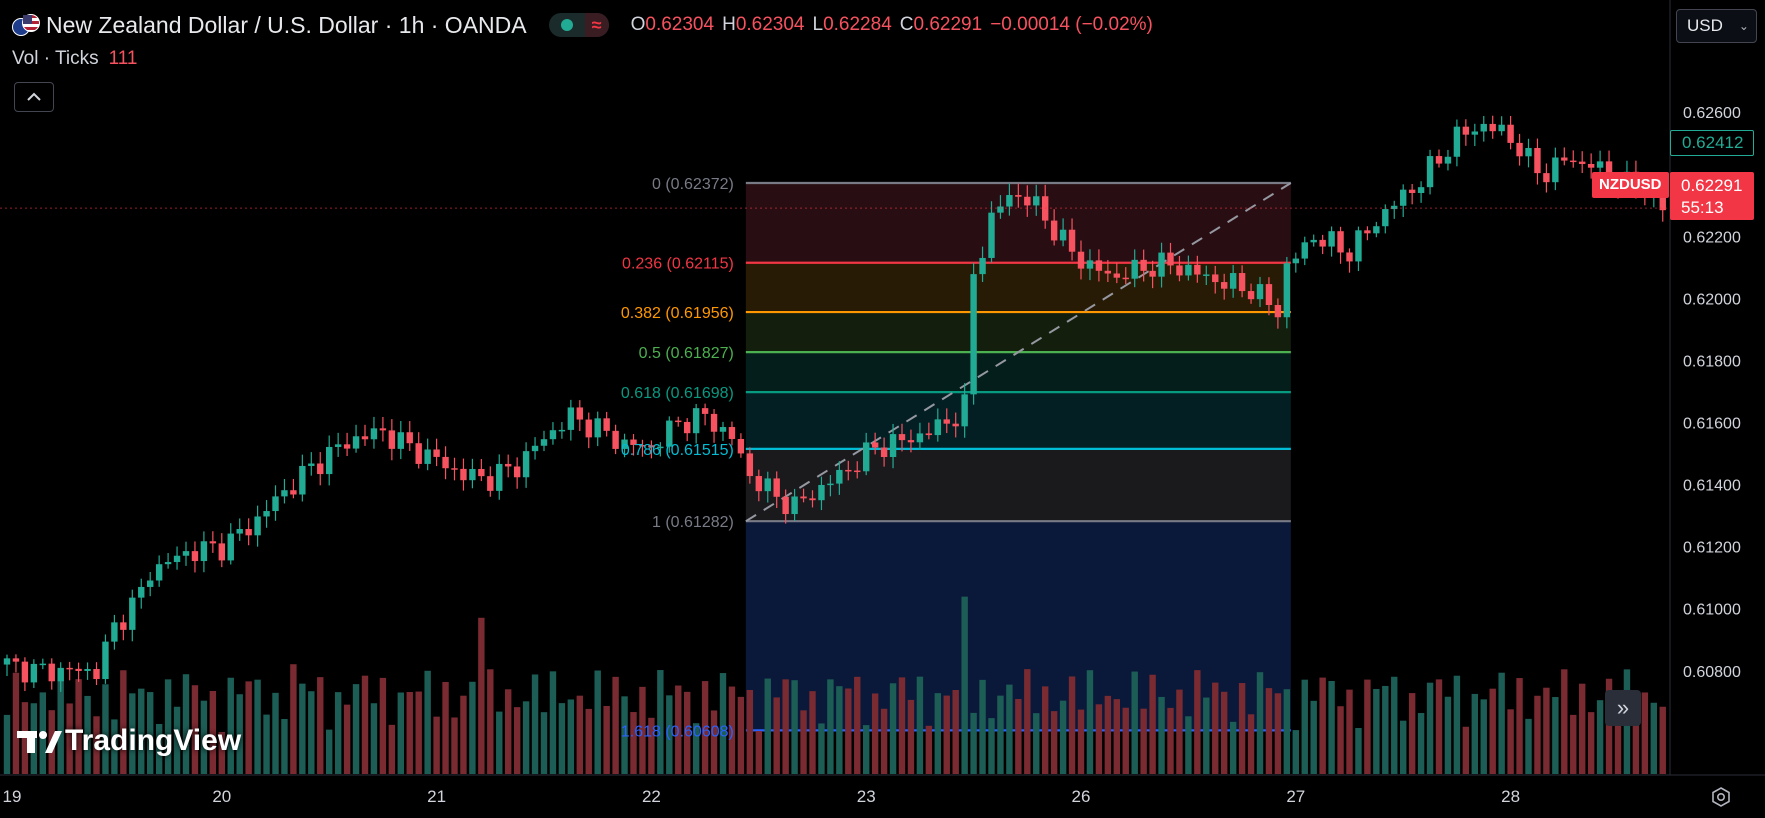 This screenshot has width=1765, height=818. Describe the element at coordinates (1712, 299) in the screenshot. I see `price-tick-label: 0.62000` at that location.